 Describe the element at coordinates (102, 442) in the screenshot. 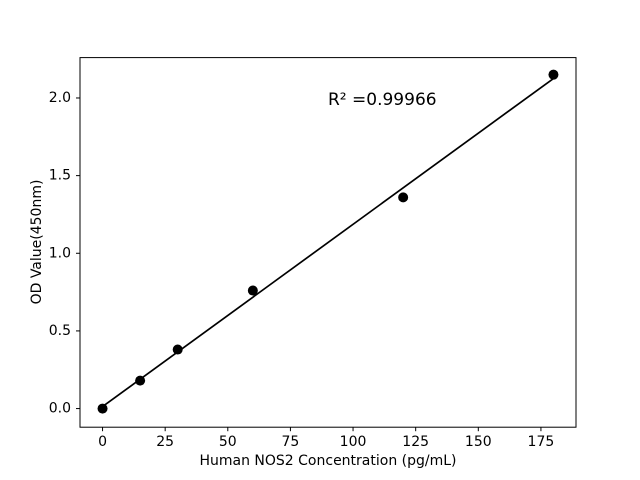

I see `x-tick-label: 0` at that location.